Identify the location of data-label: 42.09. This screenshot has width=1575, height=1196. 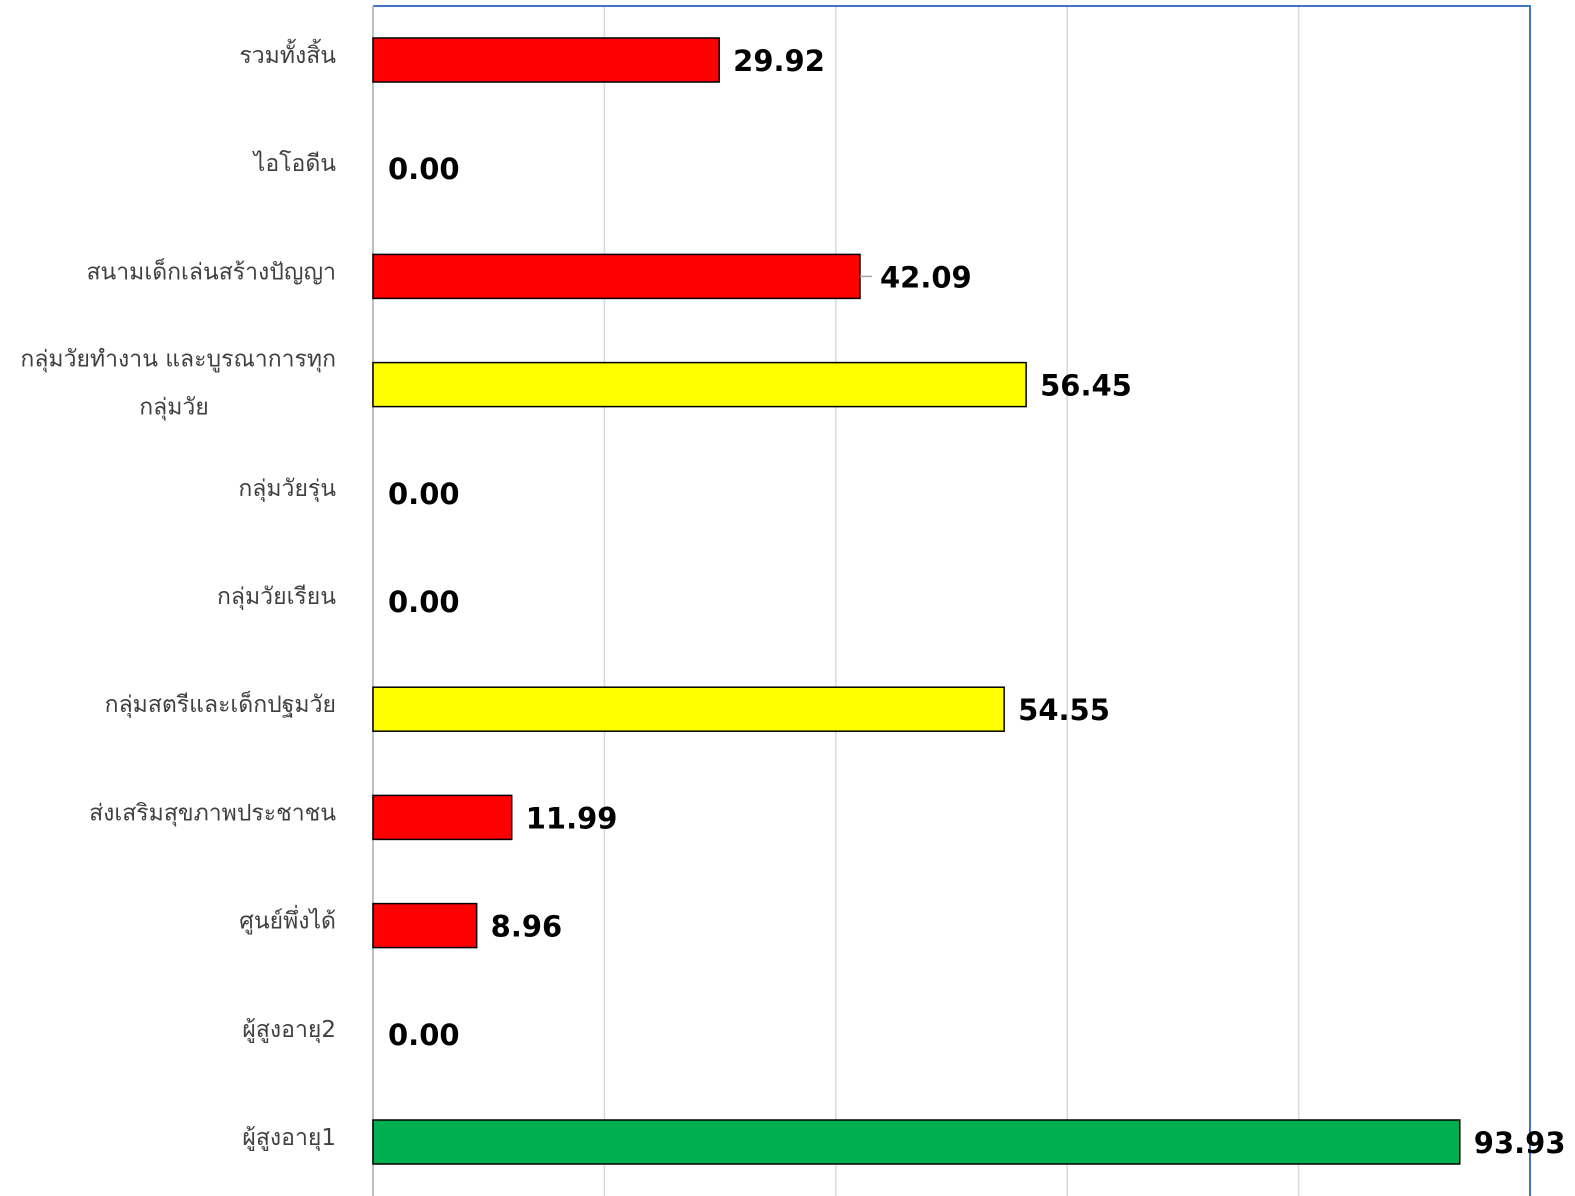
(926, 277).